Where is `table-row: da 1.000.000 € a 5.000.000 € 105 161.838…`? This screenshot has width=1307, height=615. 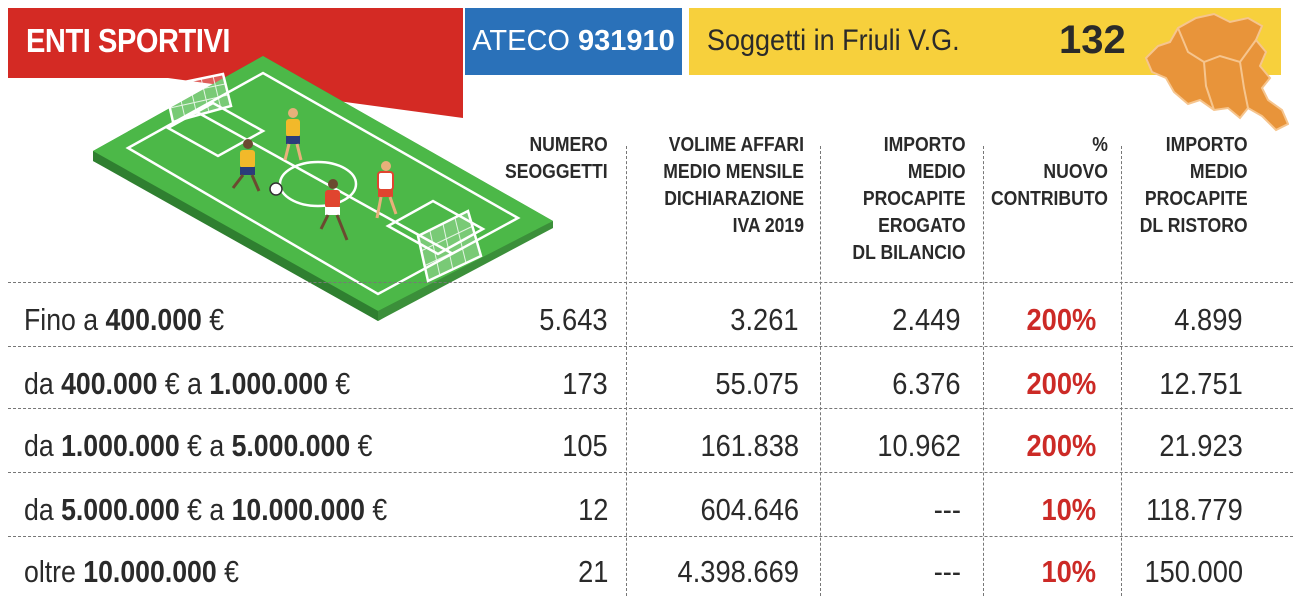
table-row: da 1.000.000 € a 5.000.000 € 105 161.838… is located at coordinates (650, 448).